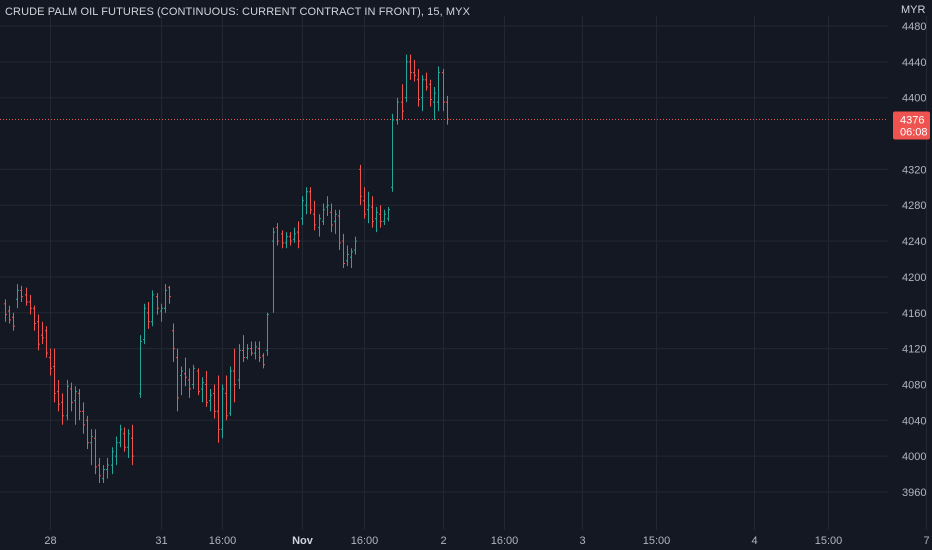 The image size is (932, 550). Describe the element at coordinates (914, 63) in the screenshot. I see `y-tick-label: 4440` at that location.